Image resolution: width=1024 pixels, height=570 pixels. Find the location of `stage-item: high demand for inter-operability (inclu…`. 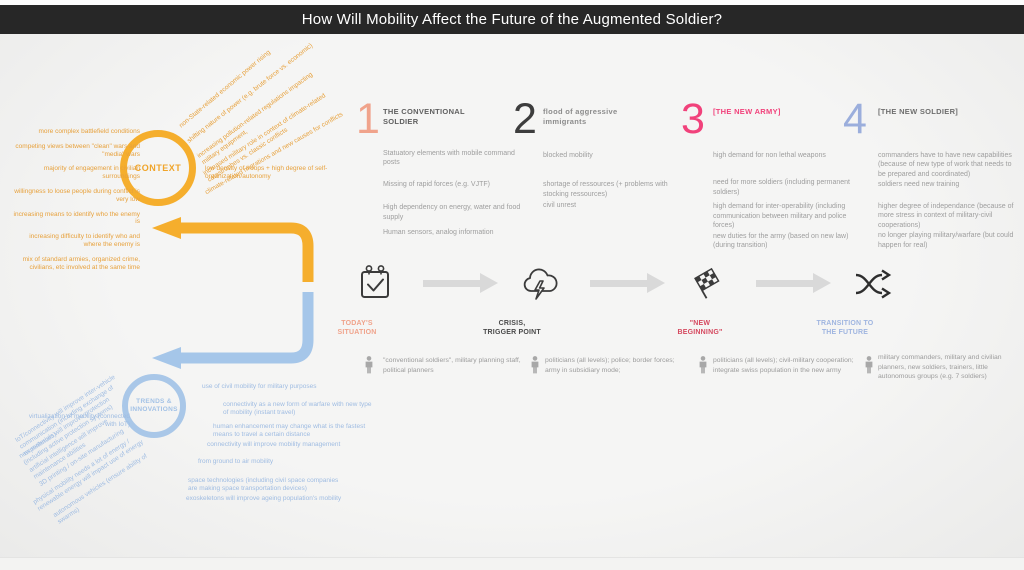

stage-item: high demand for inter-operability (inclu… is located at coordinates (780, 216).